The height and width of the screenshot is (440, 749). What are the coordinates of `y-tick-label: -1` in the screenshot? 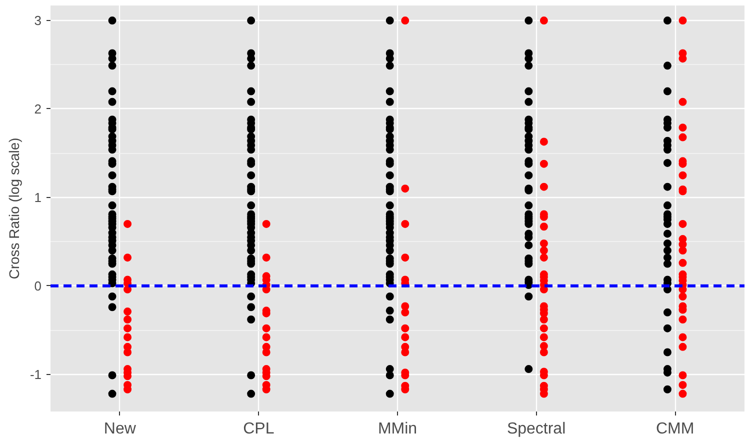 It's located at (36, 374).